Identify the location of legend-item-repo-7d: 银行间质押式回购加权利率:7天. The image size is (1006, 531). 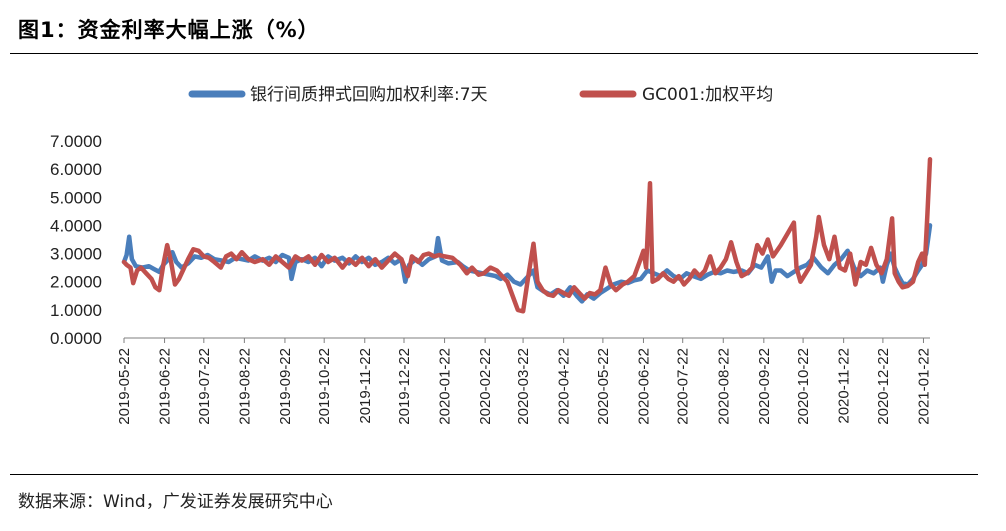
(338, 95).